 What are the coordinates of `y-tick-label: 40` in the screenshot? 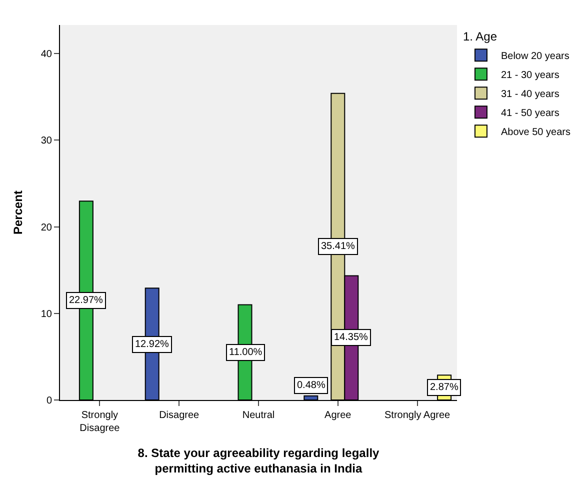 It's located at (46, 54).